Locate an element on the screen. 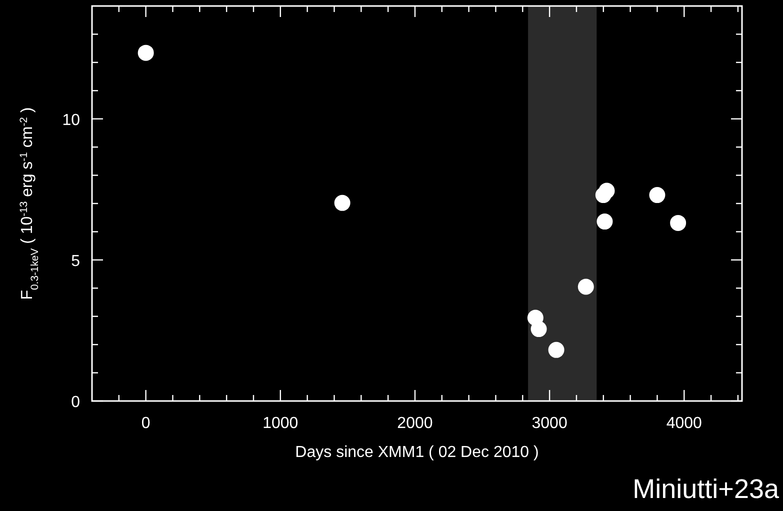 The height and width of the screenshot is (511, 783). x-tick-label: 3000 is located at coordinates (550, 423).